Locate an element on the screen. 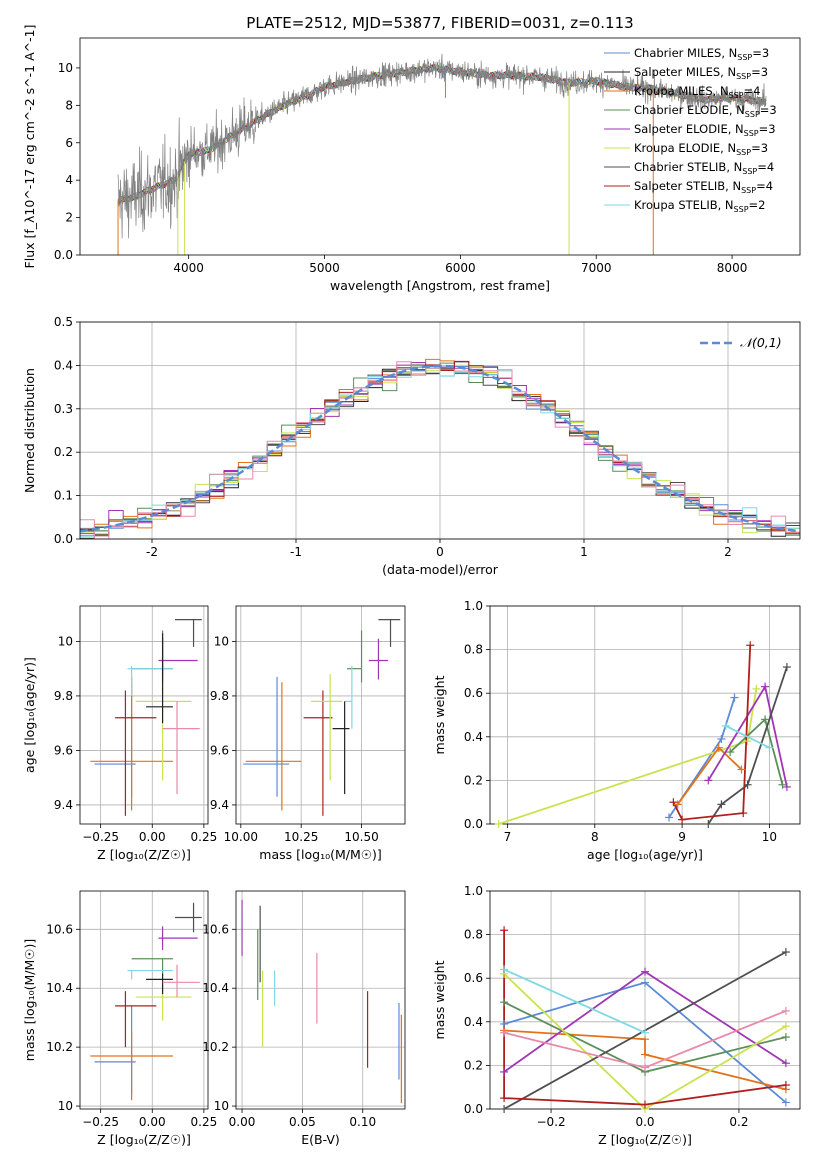  legend-label: Kroupa ELODIE, NSSP=3 is located at coordinates (701, 149).